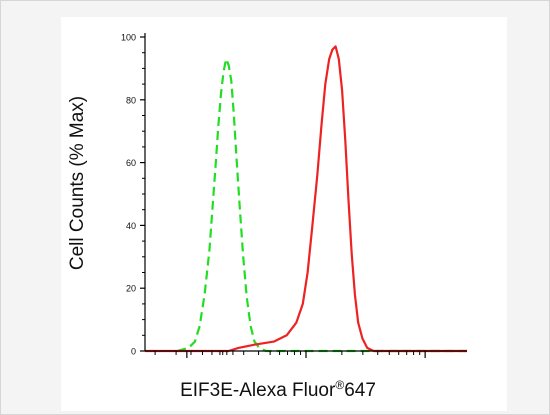 Image resolution: width=550 pixels, height=415 pixels. I want to click on x-axis-label-sup: ®, so click(339, 385).